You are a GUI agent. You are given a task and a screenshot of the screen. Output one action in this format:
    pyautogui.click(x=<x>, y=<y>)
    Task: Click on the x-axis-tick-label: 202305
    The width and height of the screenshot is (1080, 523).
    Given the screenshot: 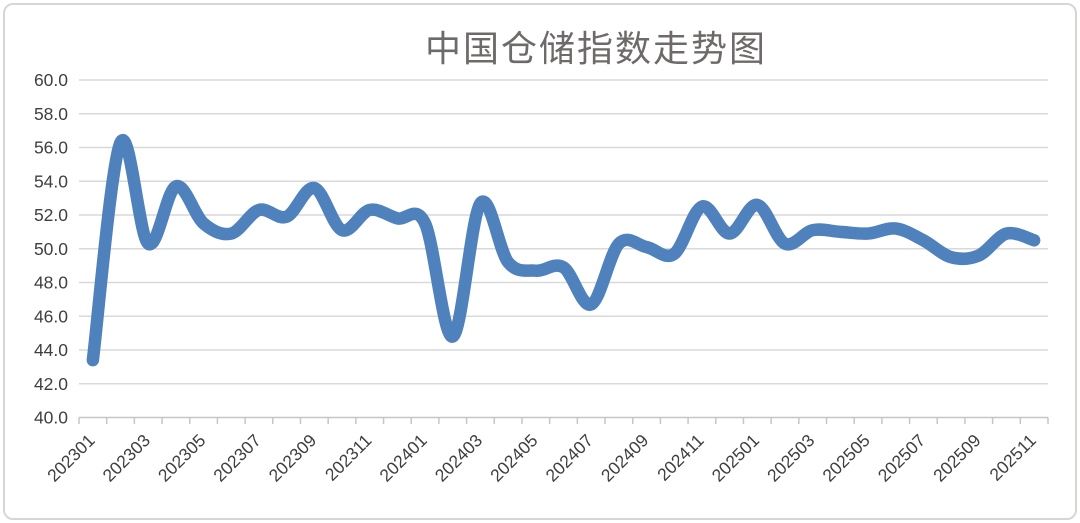 What is the action you would take?
    pyautogui.click(x=181, y=457)
    